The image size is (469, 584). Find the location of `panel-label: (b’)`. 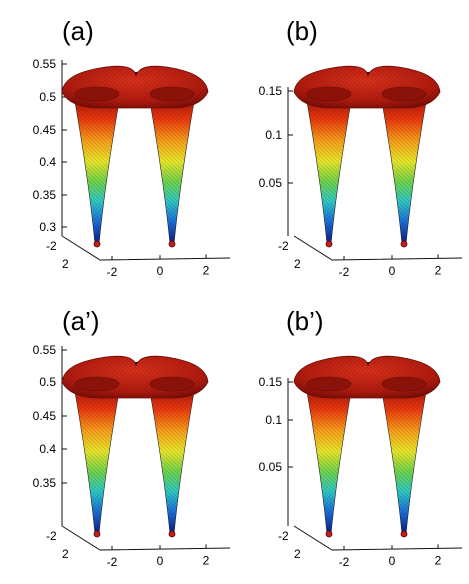

panel-label: (b’) is located at coordinates (305, 321).